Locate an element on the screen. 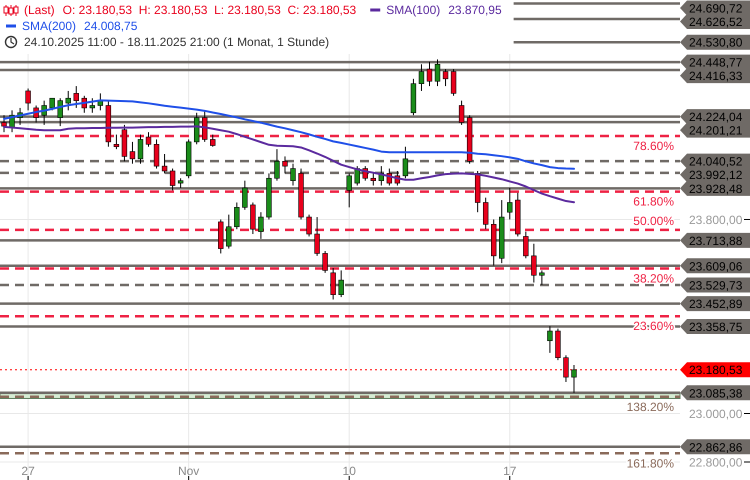  ref-line-label: 24.416,33 is located at coordinates (716, 76).